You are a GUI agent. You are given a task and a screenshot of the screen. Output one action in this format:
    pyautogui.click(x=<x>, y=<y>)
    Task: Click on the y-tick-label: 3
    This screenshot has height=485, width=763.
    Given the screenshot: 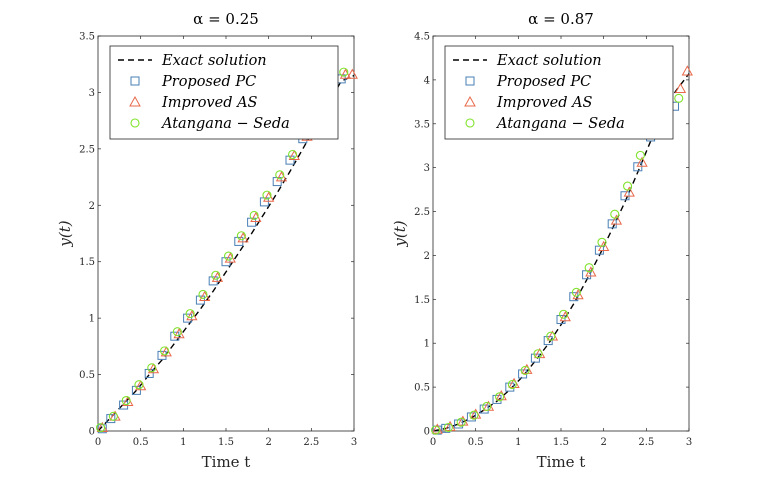 What is the action you would take?
    pyautogui.click(x=427, y=168)
    